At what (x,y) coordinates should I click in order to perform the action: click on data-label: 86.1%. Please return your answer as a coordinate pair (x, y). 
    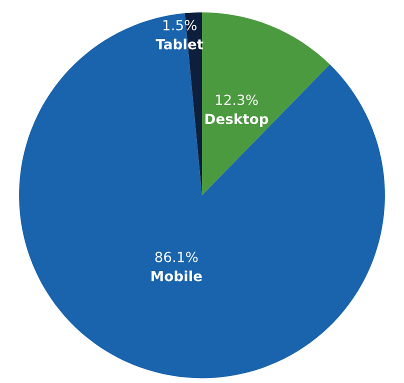
    Looking at the image, I should click on (176, 257).